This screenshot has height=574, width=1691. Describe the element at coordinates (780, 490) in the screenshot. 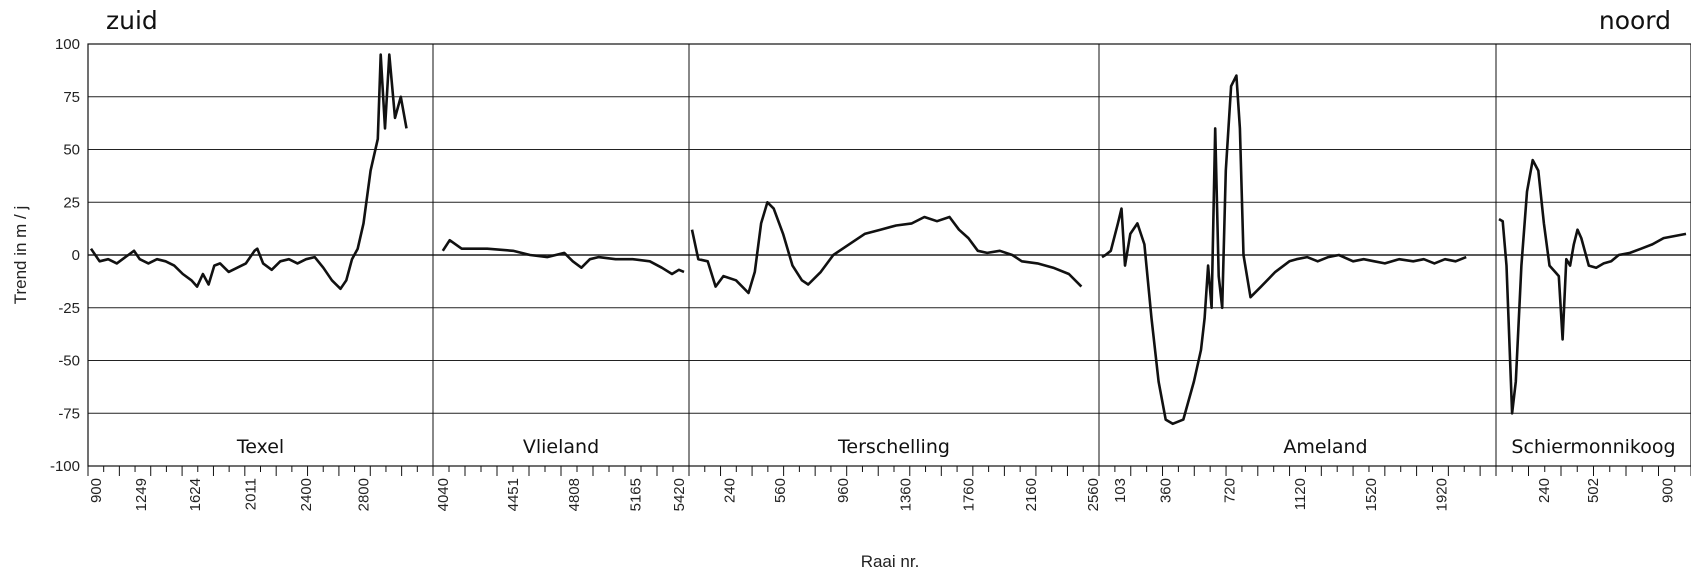

I see `x-tick-label: 560` at that location.